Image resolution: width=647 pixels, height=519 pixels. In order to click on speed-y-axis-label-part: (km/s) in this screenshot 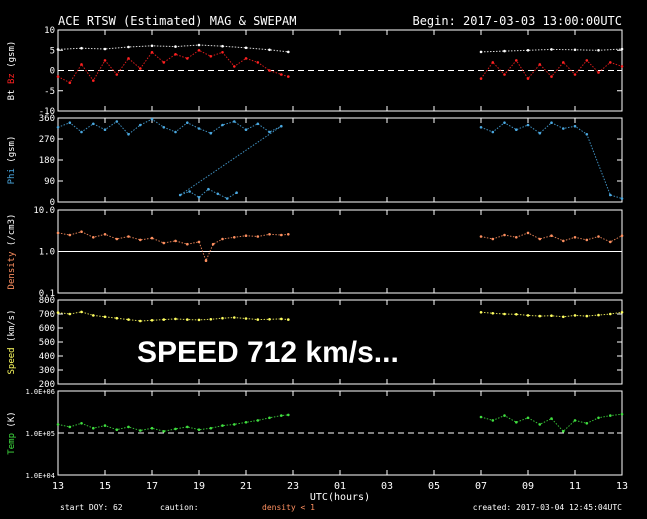, I will do `click(12, 328)`.